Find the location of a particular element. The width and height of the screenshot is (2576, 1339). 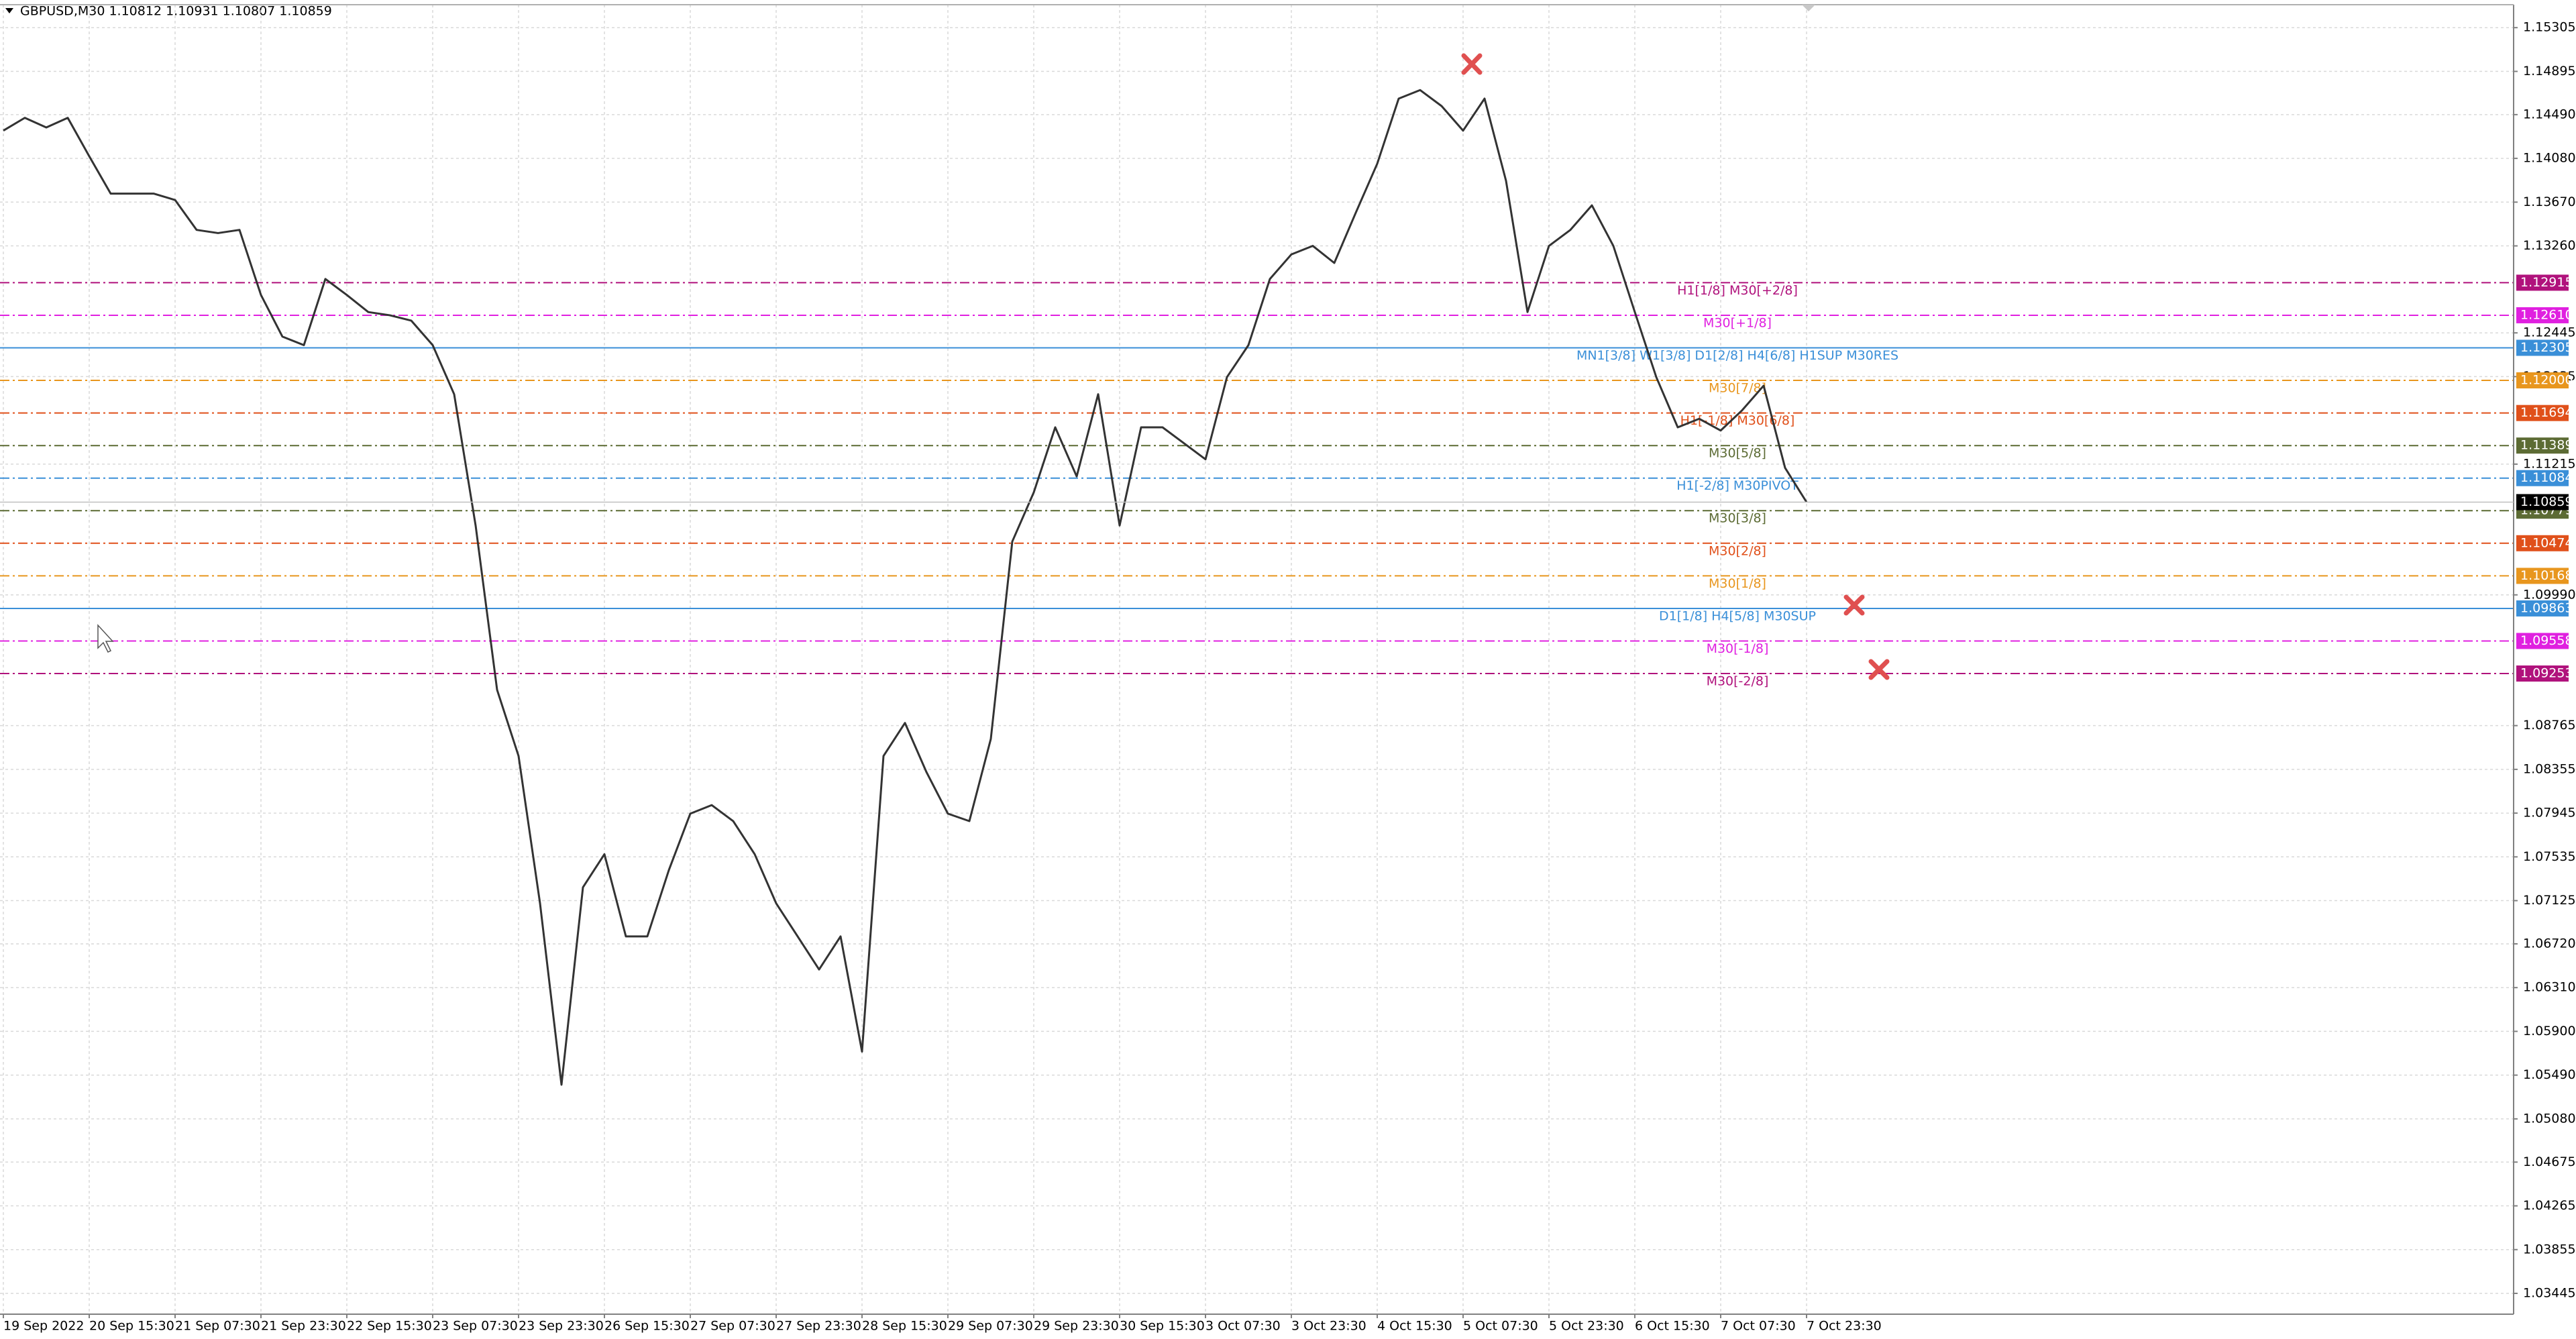

price-tag-label: 1.11084 is located at coordinates (2546, 477).